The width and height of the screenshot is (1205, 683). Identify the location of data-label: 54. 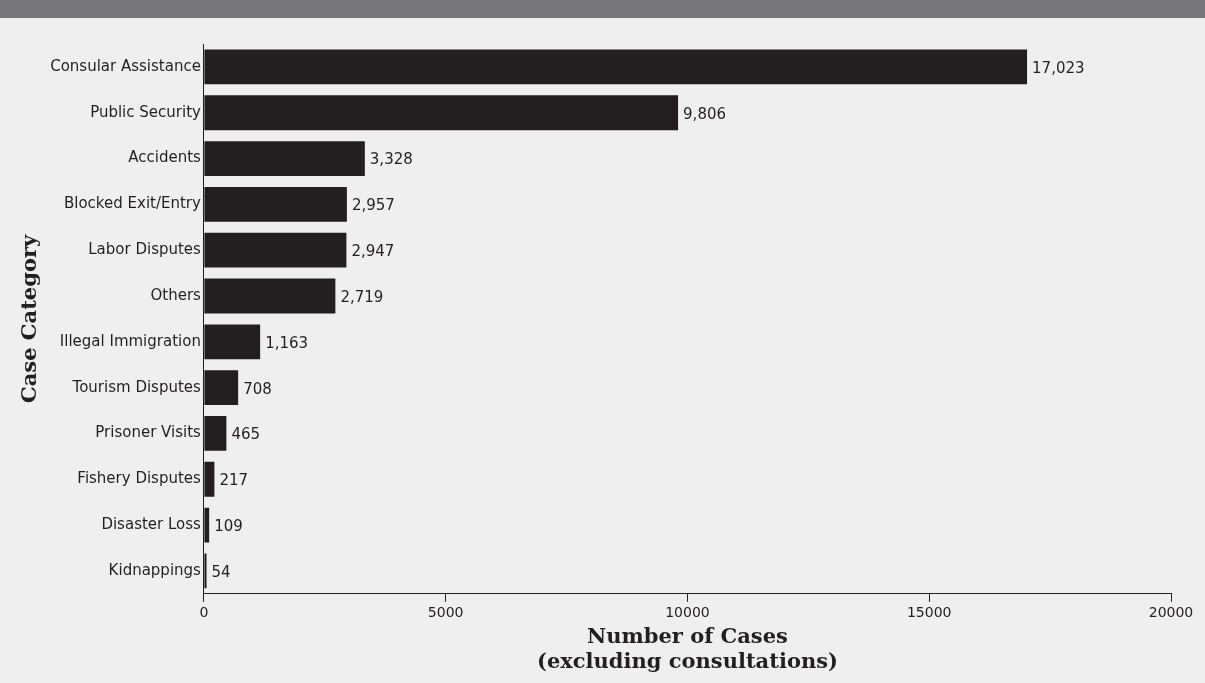
(221, 571).